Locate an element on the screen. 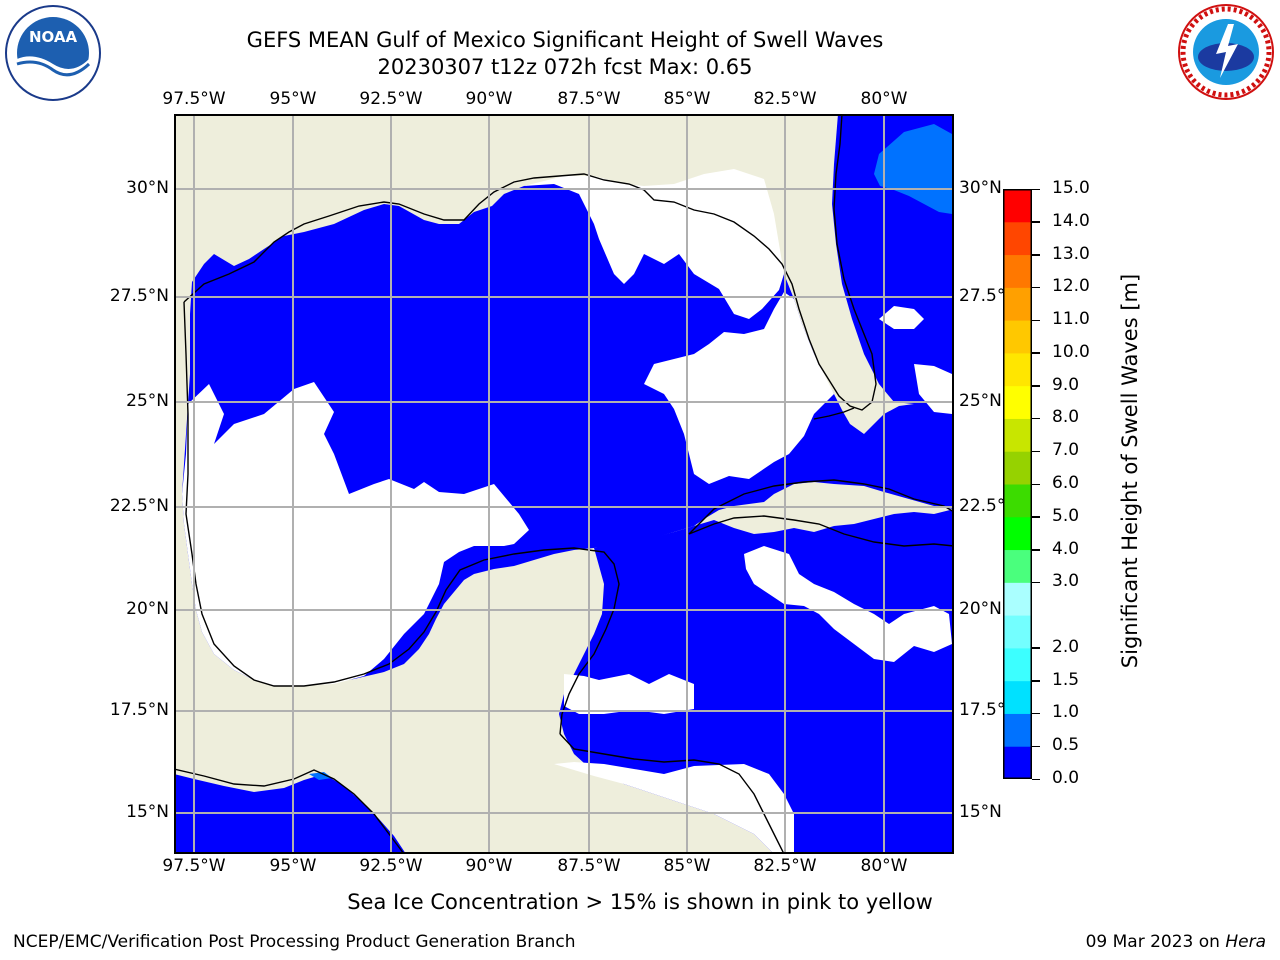 This screenshot has width=1280, height=960. pacific-coastline is located at coordinates (289, 811).